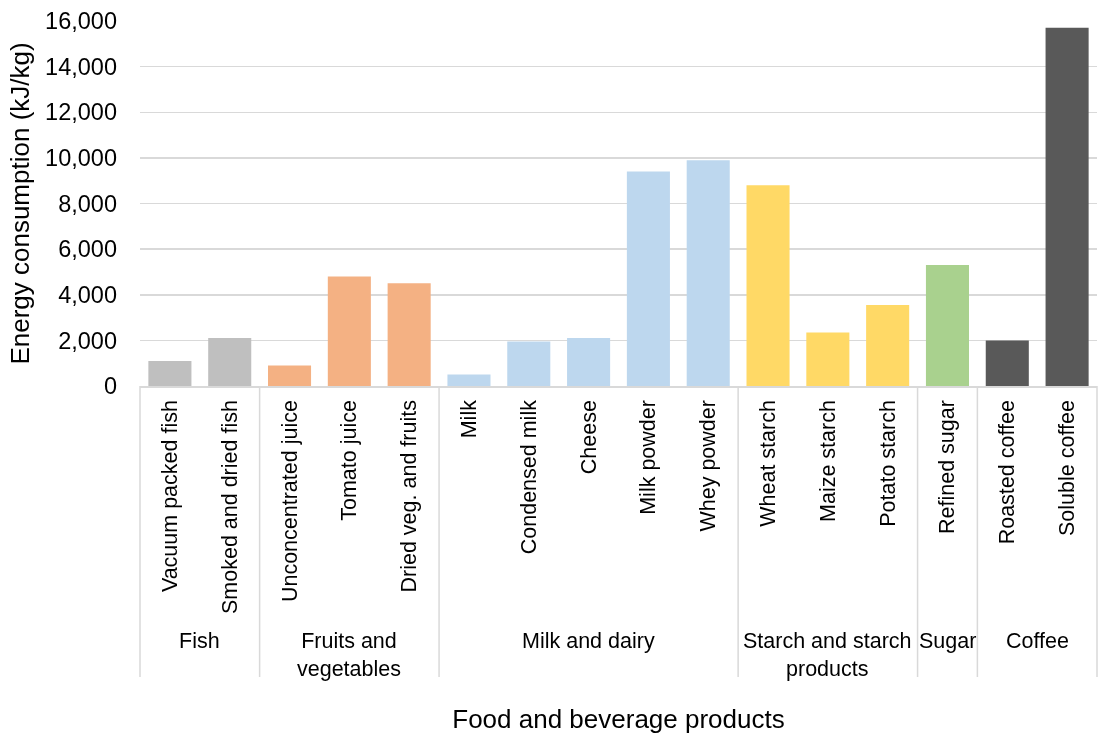 This screenshot has height=734, width=1100. I want to click on y-axis-title: Energy consumption (kJ/kg), so click(19, 203).